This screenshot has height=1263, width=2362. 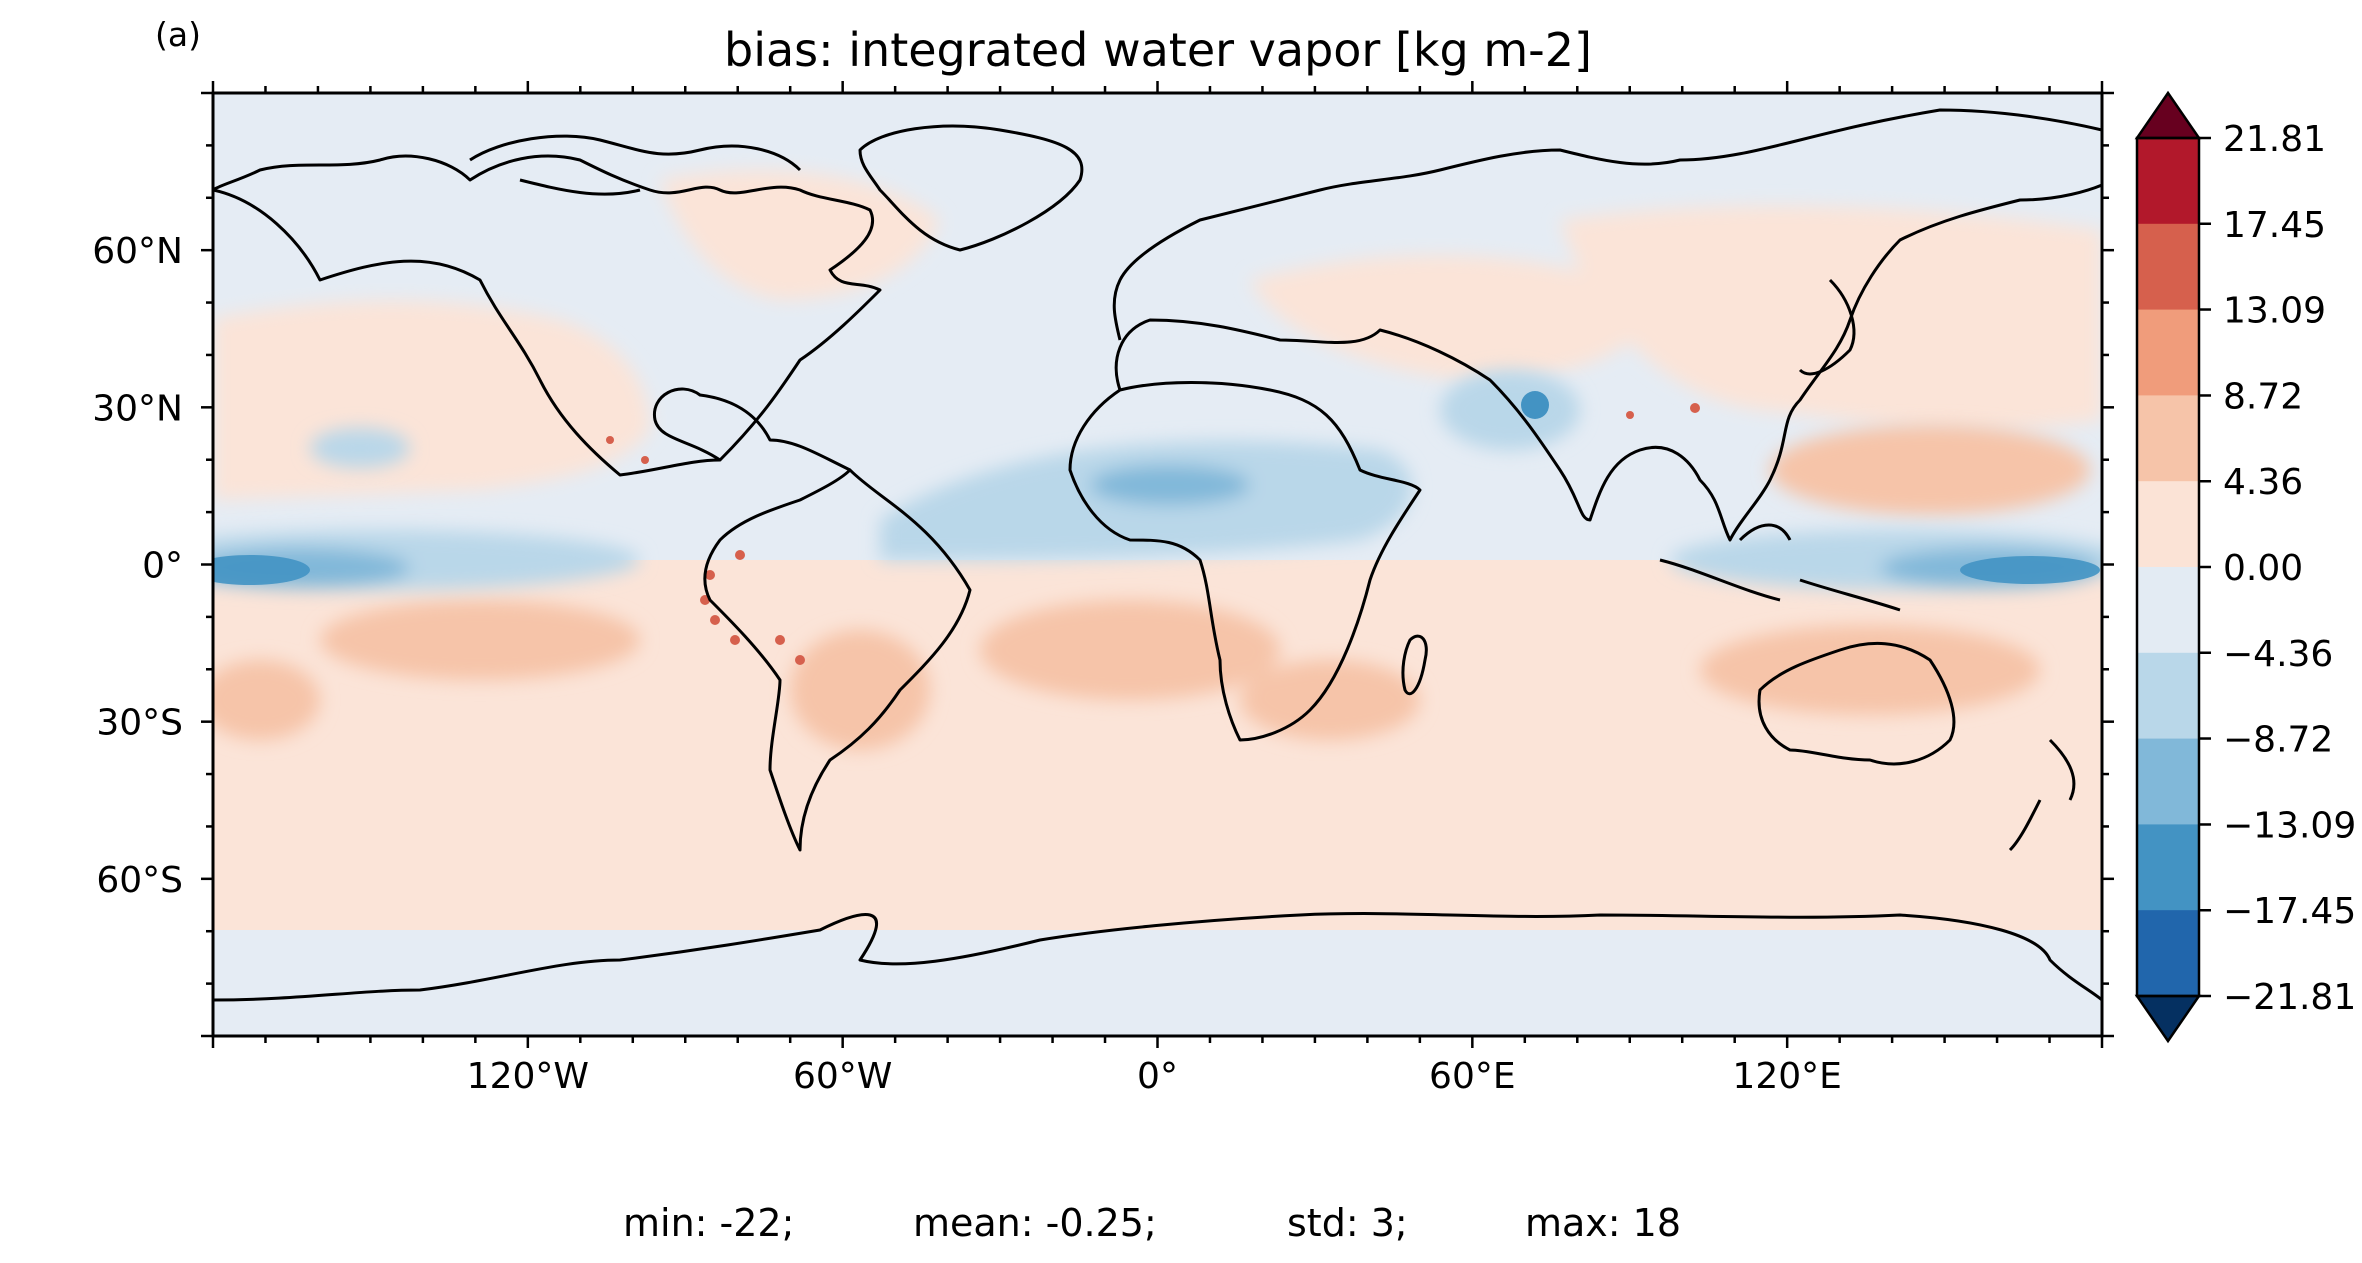 What do you see at coordinates (528, 1076) in the screenshot?
I see `x-tick-label: 120°W` at bounding box center [528, 1076].